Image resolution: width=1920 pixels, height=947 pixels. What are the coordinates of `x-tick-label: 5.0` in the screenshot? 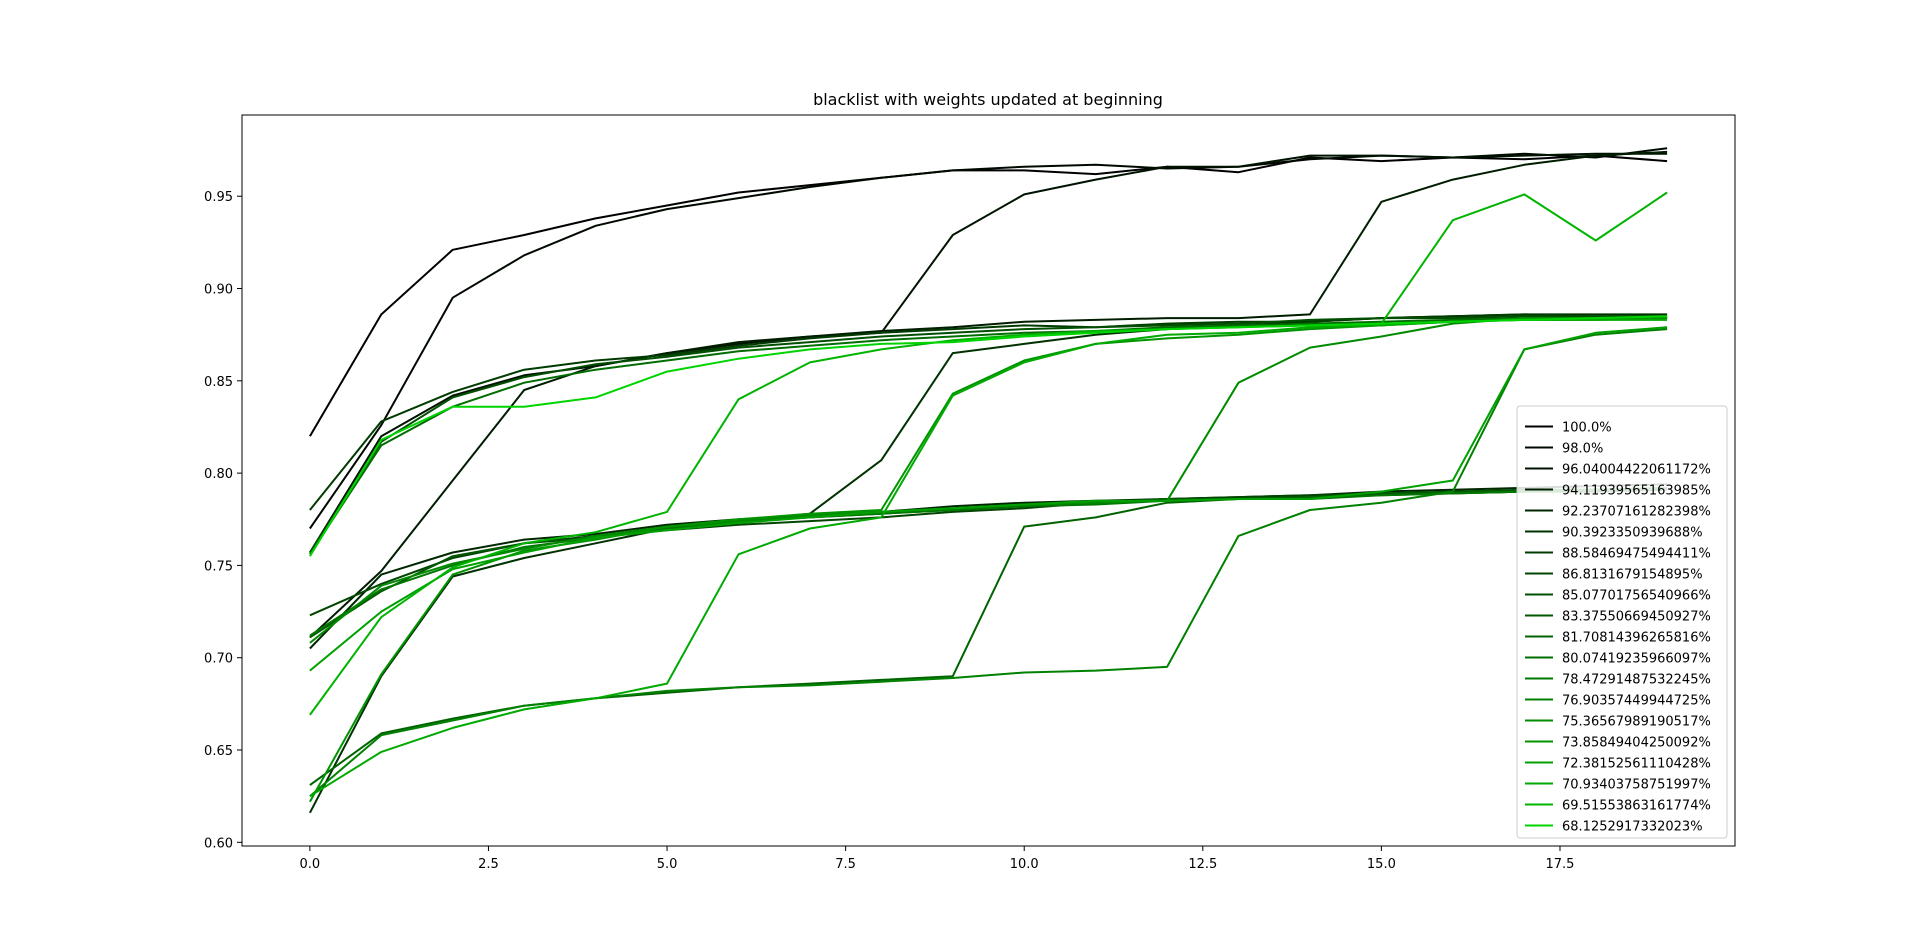 It's located at (667, 864).